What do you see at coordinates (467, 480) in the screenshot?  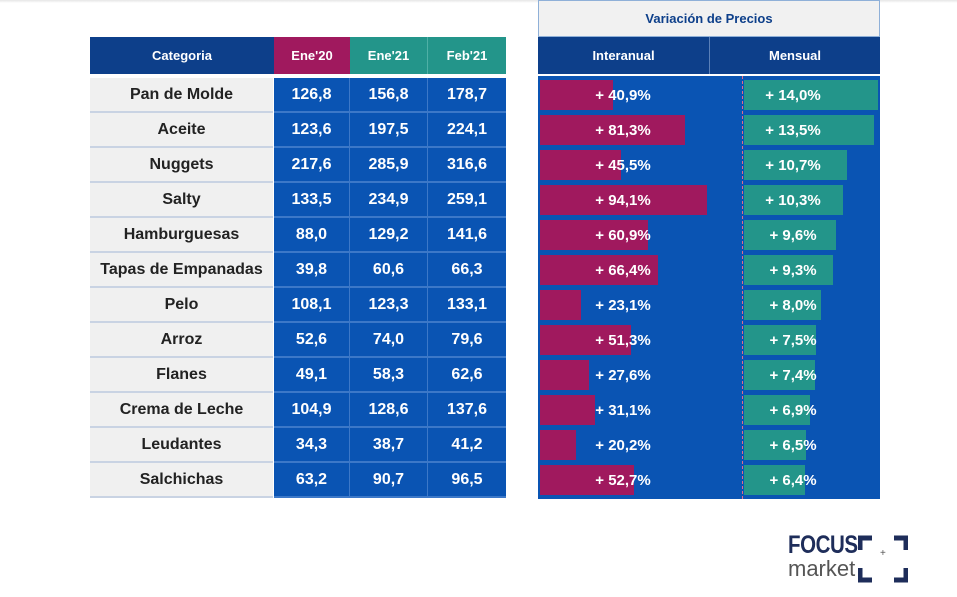 I see `feb21-cell: 96,5` at bounding box center [467, 480].